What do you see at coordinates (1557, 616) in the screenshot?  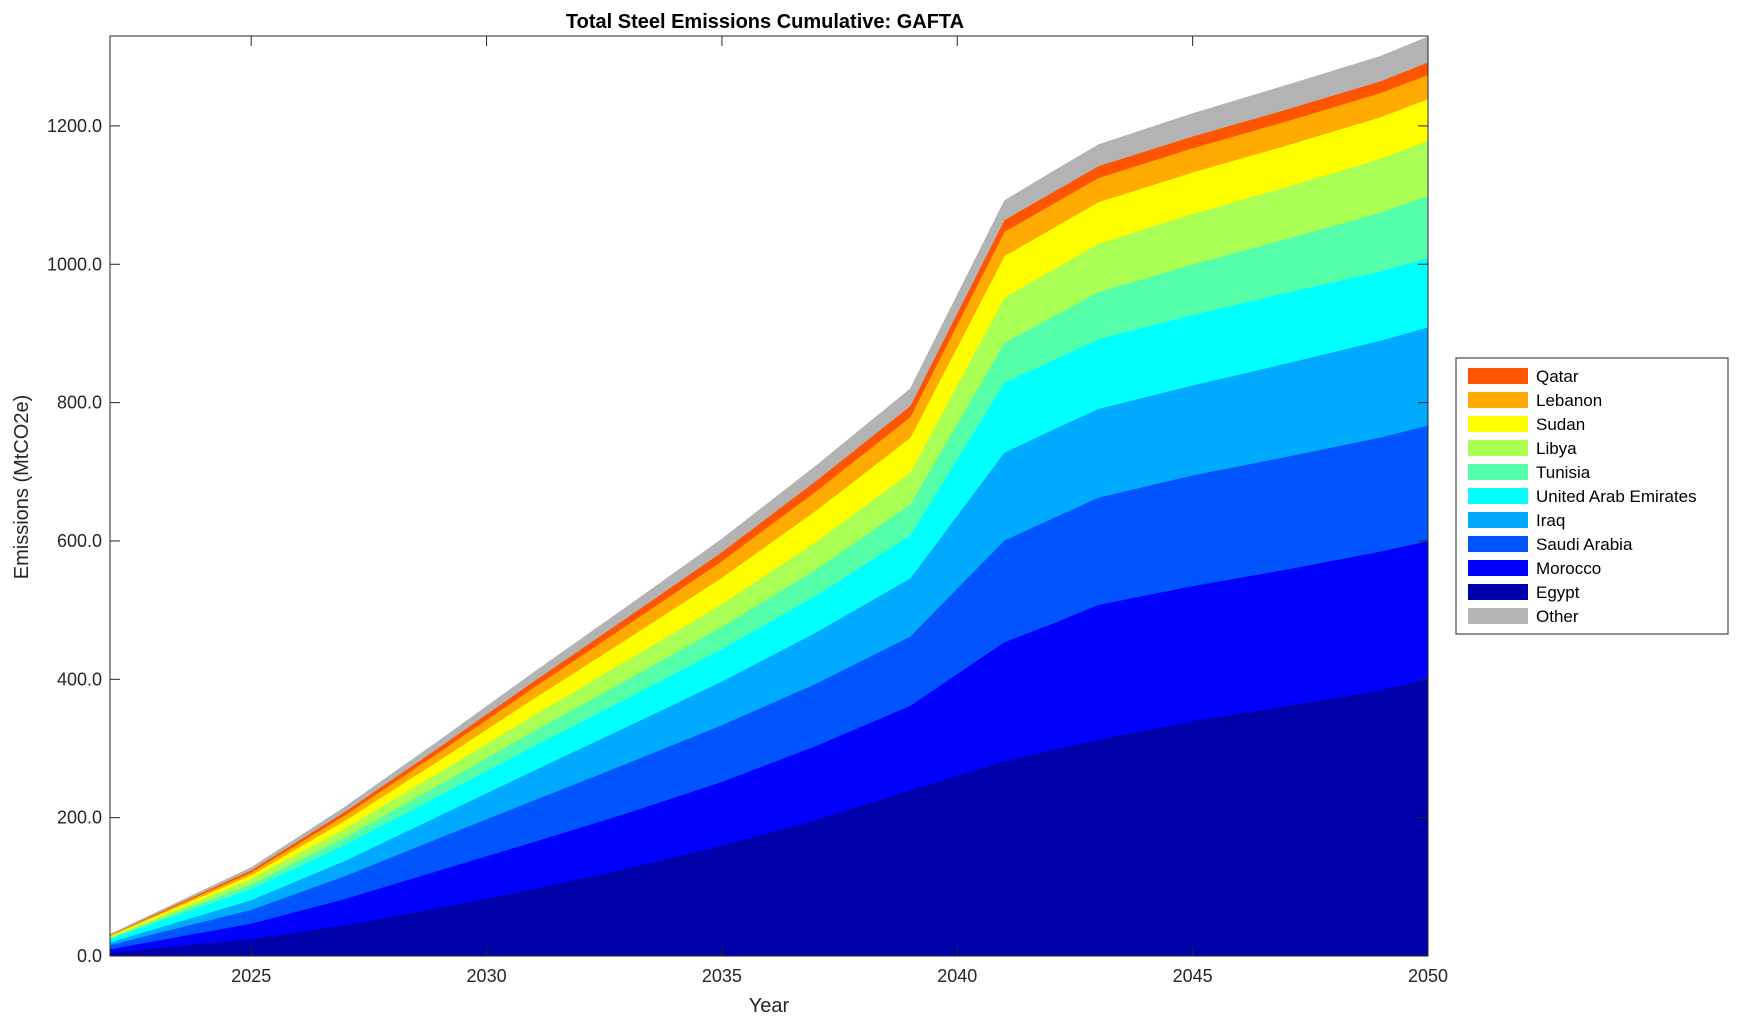 I see `legend-label-other: Other` at bounding box center [1557, 616].